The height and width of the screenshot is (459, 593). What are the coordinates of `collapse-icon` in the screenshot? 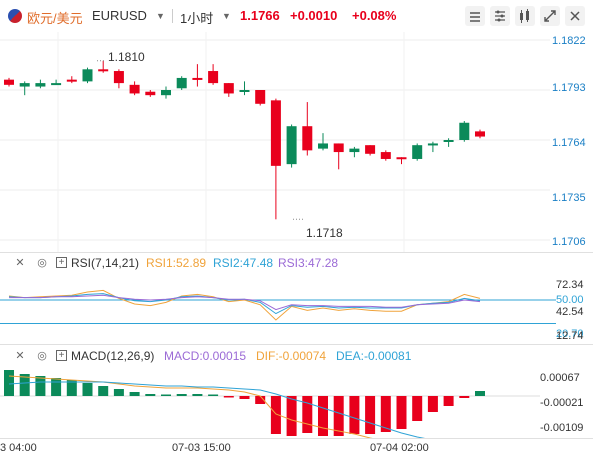 It's located at (475, 16).